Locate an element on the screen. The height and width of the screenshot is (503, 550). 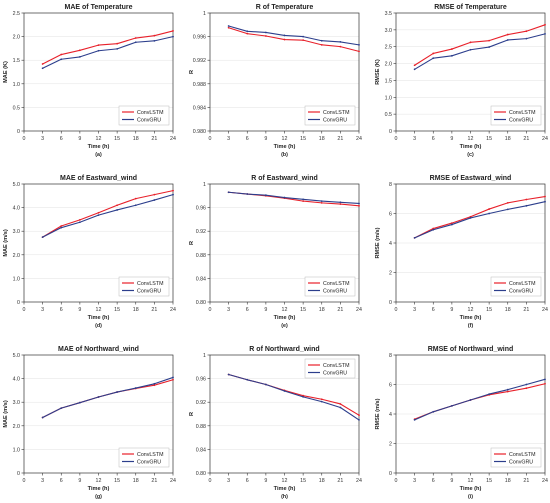
x-tick-label: 12 is located at coordinates (471, 481).